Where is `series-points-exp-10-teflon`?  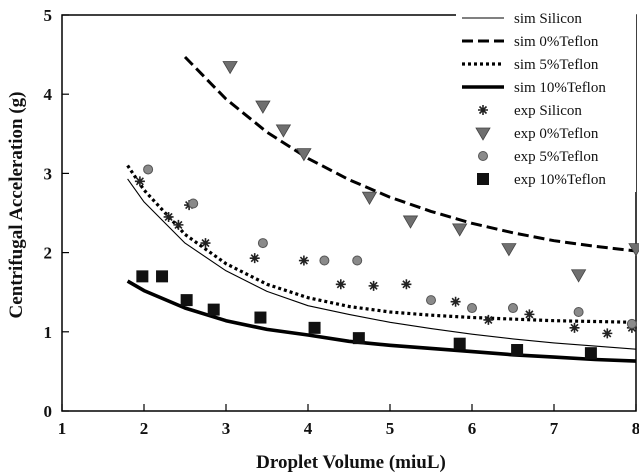 series-points-exp-10-teflon is located at coordinates (366, 315).